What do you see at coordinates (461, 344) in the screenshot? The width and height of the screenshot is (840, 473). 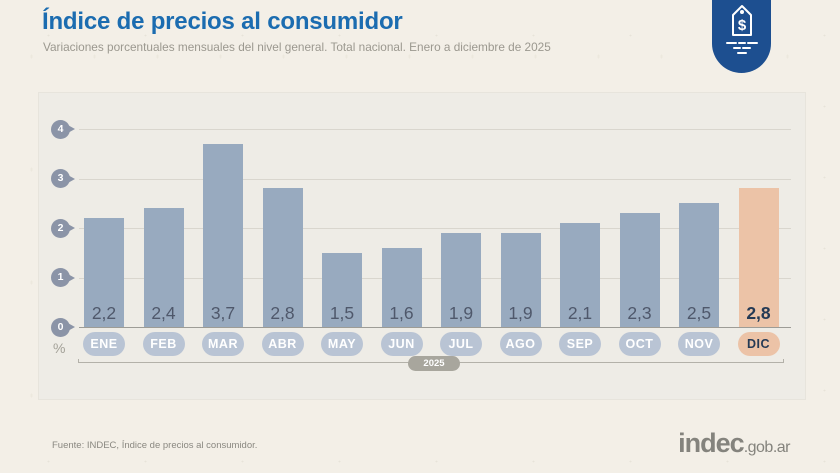 I see `month-label-pill: JUL` at bounding box center [461, 344].